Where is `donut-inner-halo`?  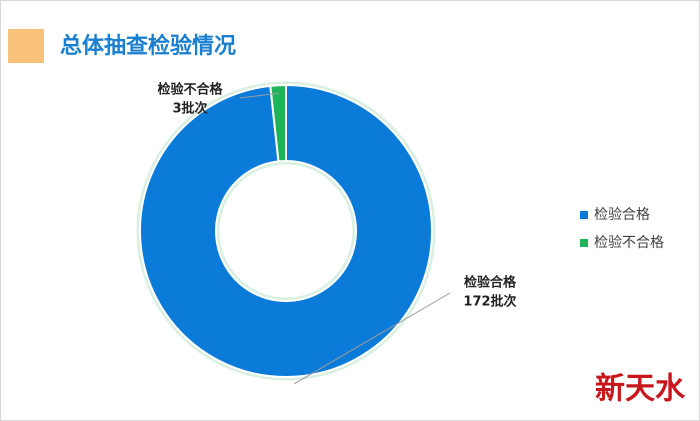 donut-inner-halo is located at coordinates (286, 231).